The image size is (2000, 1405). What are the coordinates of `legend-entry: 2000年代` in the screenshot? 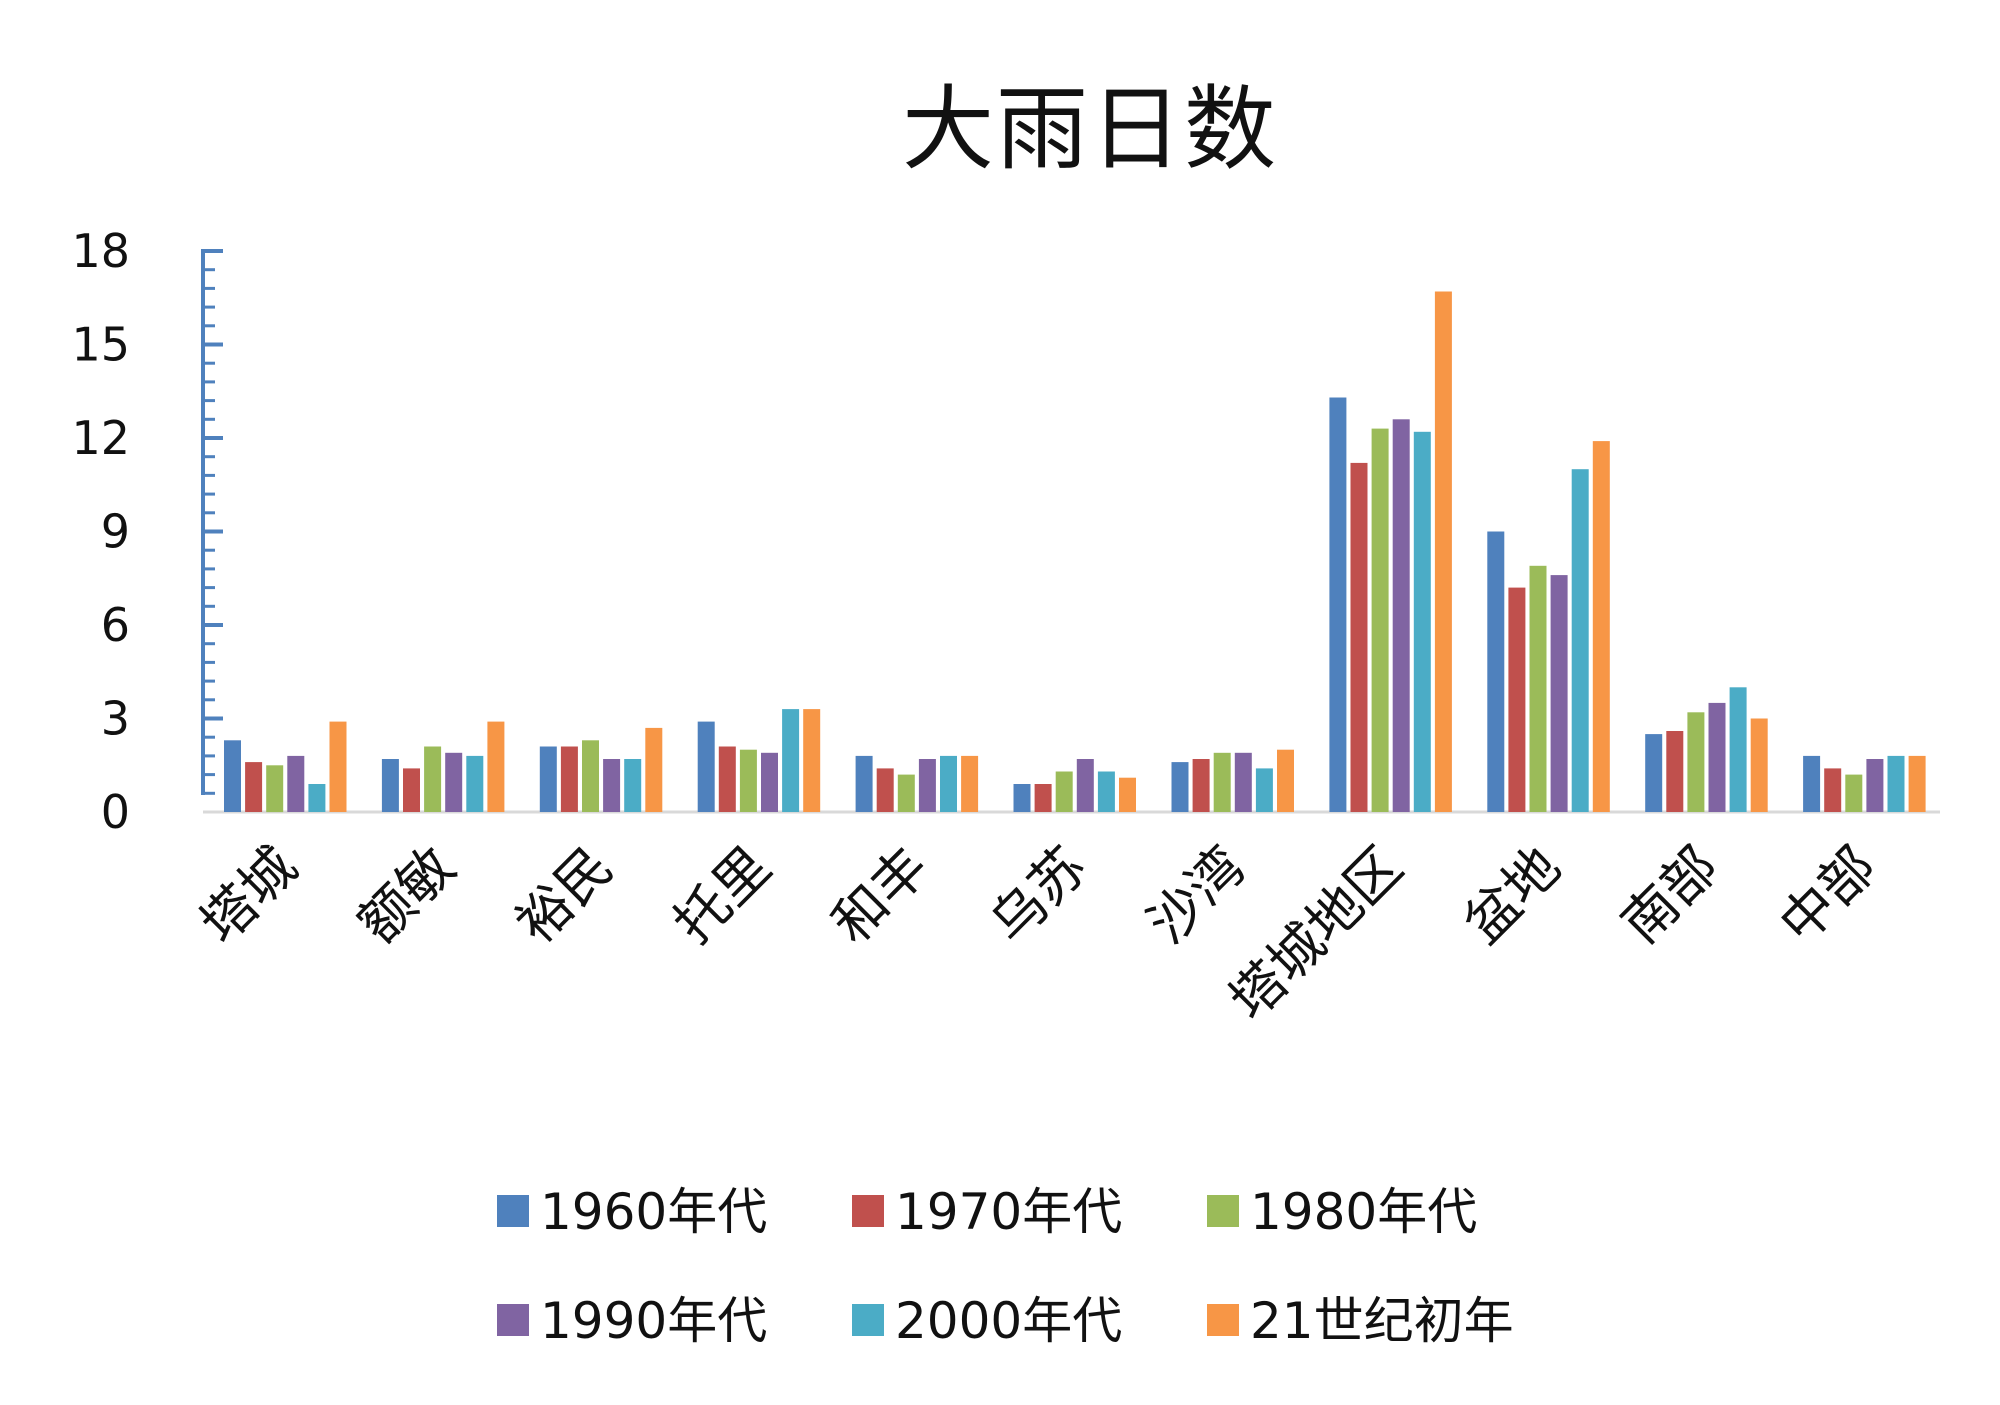 It's located at (1008, 1321).